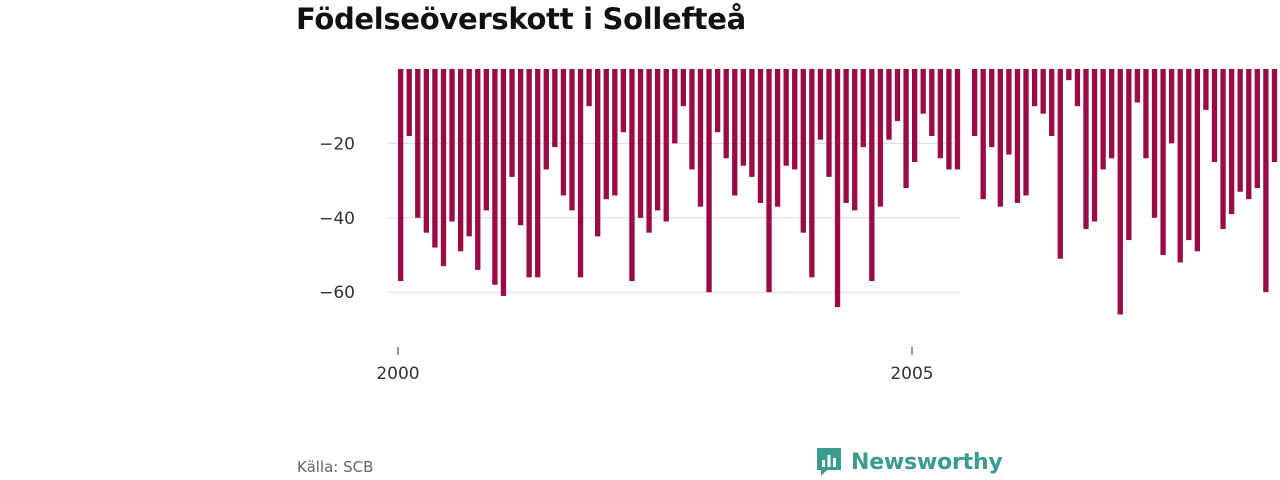 The width and height of the screenshot is (1280, 480). Describe the element at coordinates (337, 293) in the screenshot. I see `y-tick-label: −60` at that location.